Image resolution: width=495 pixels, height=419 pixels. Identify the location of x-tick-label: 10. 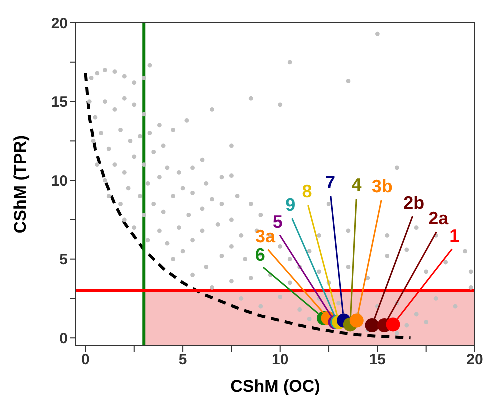
(280, 360).